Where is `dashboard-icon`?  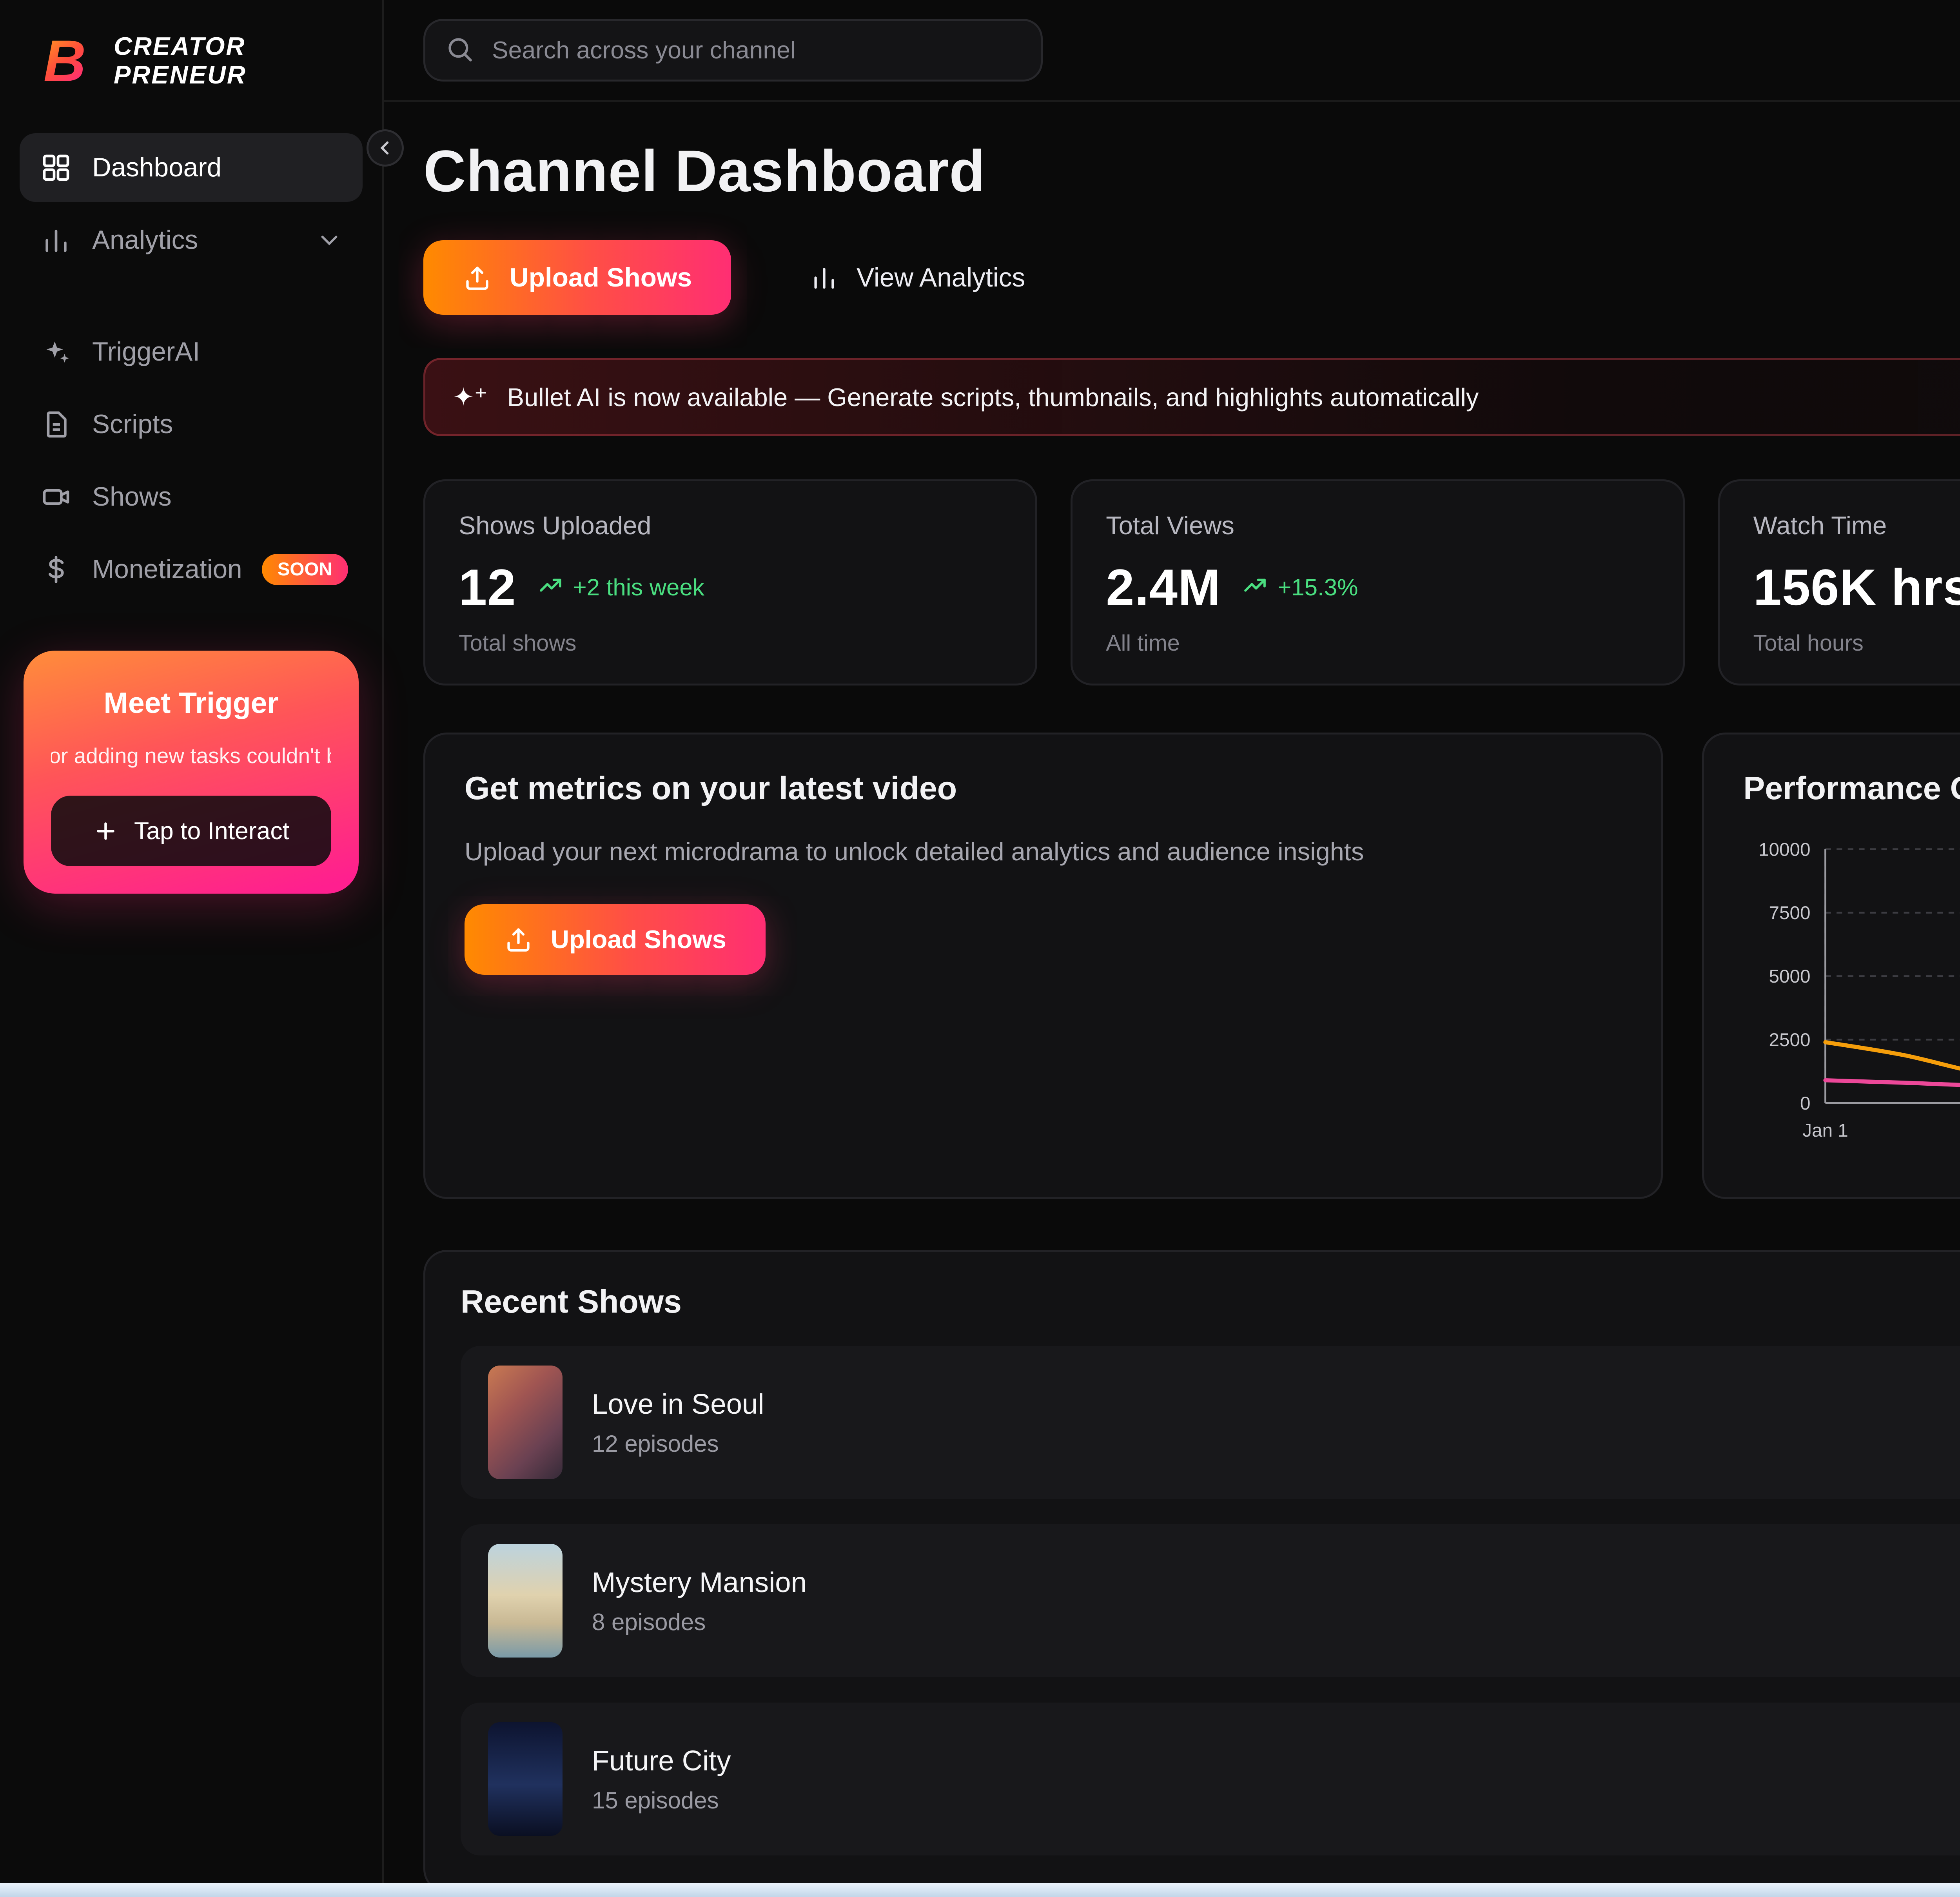 dashboard-icon is located at coordinates (56, 167).